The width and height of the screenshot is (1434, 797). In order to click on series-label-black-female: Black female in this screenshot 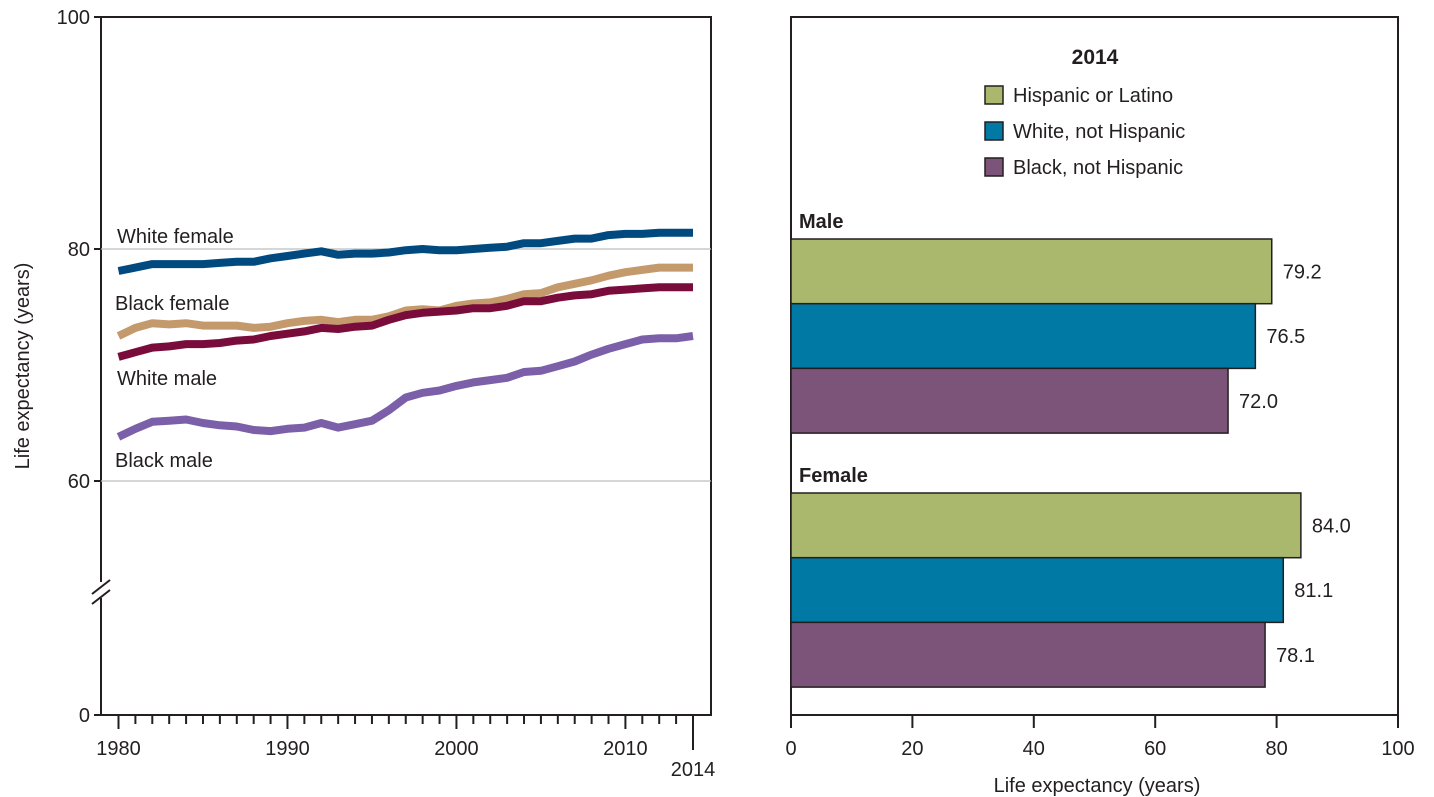, I will do `click(172, 304)`.